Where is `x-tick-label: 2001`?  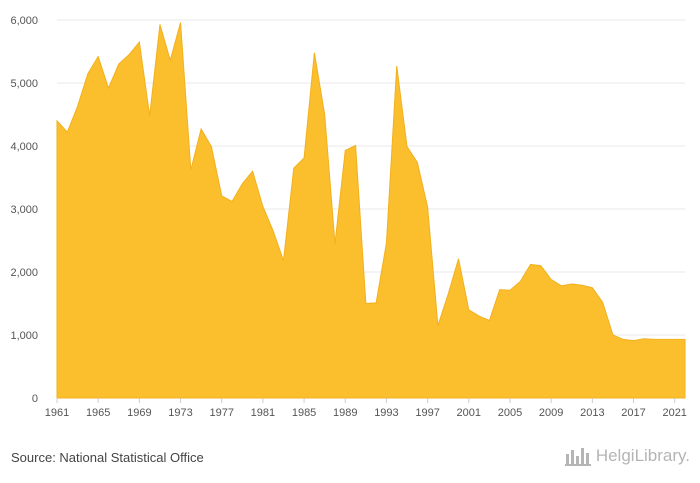 x-tick-label: 2001 is located at coordinates (469, 413).